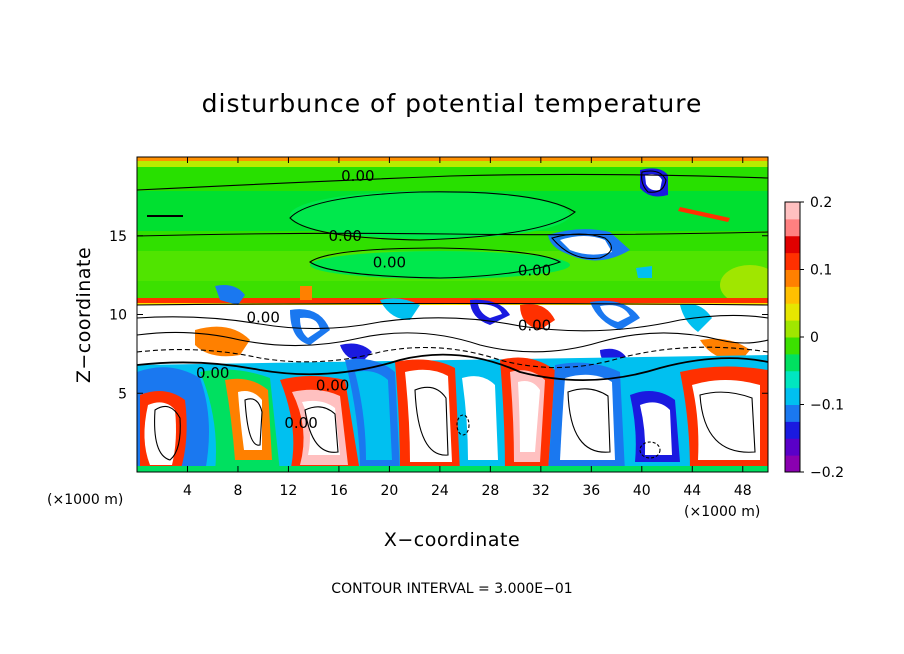  I want to click on x-tick-label: 8, so click(237, 491).